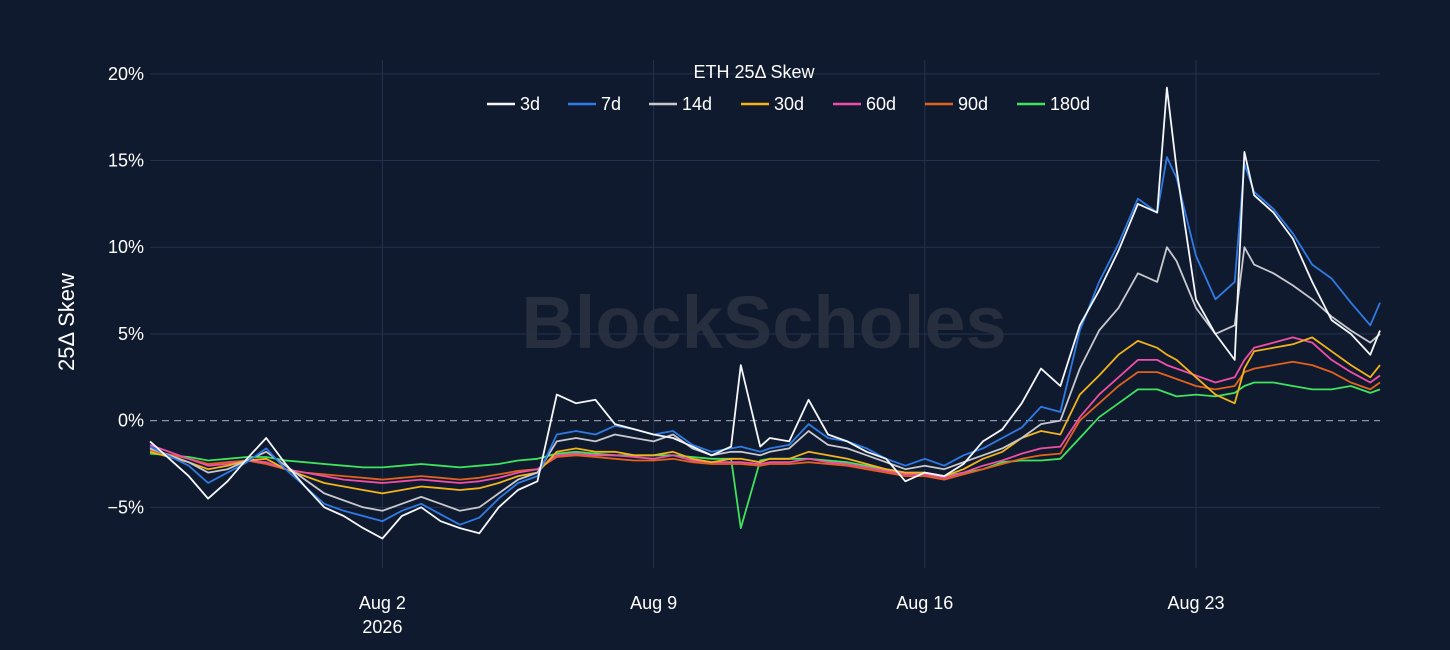 The height and width of the screenshot is (650, 1450). Describe the element at coordinates (126, 247) in the screenshot. I see `y-tick-label: 10%` at that location.